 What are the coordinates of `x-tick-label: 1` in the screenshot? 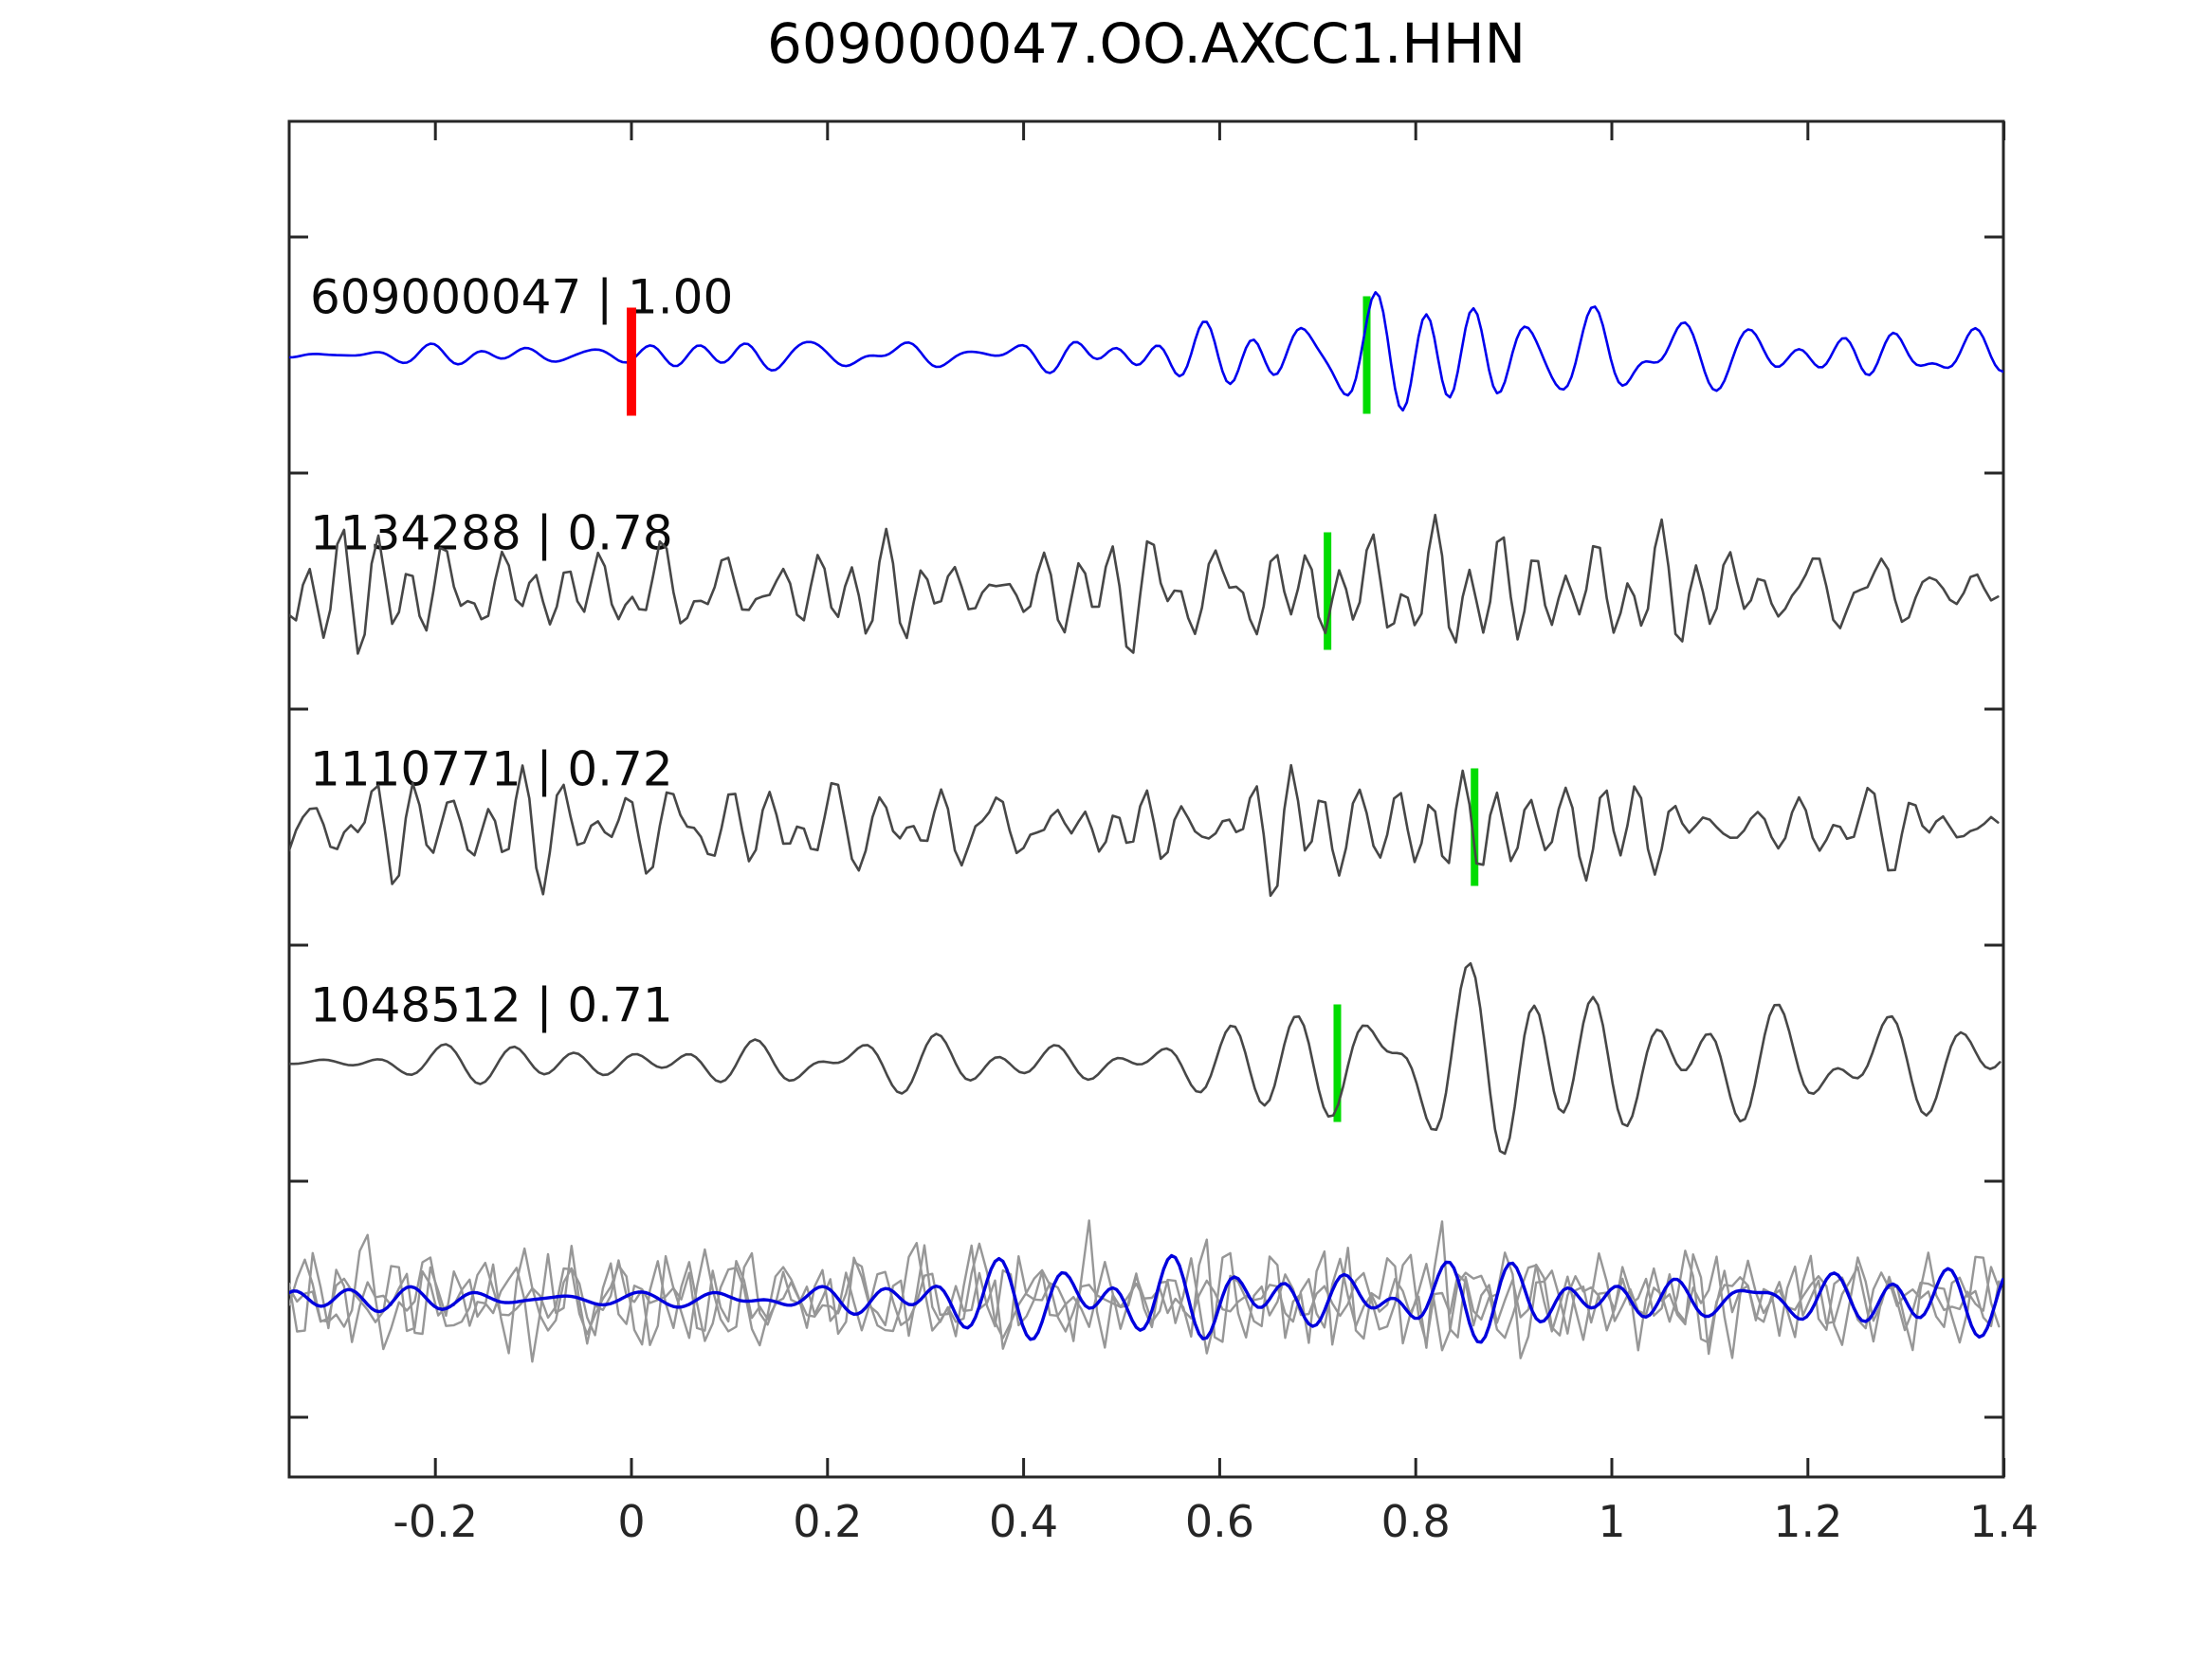 It's located at (1611, 1521).